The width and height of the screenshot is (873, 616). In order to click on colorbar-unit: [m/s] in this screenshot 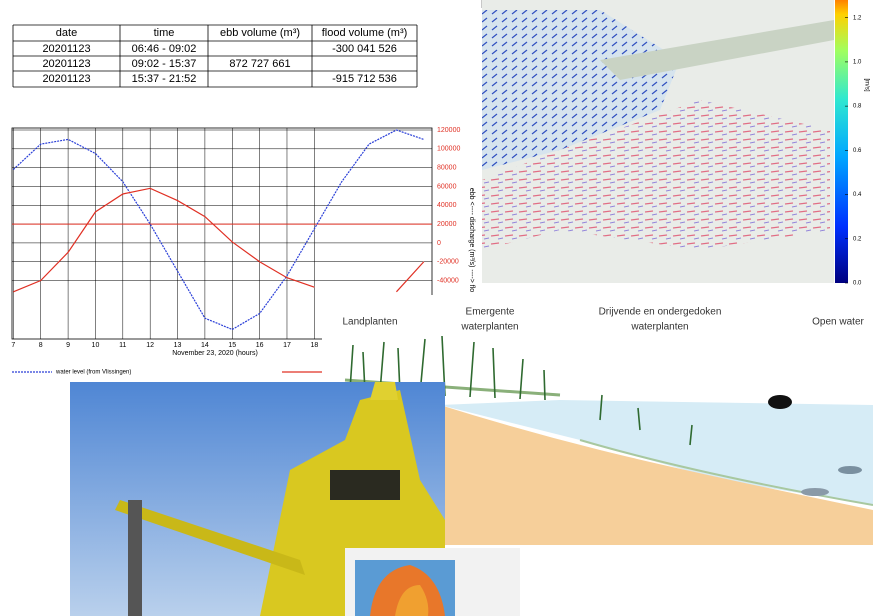, I will do `click(866, 85)`.